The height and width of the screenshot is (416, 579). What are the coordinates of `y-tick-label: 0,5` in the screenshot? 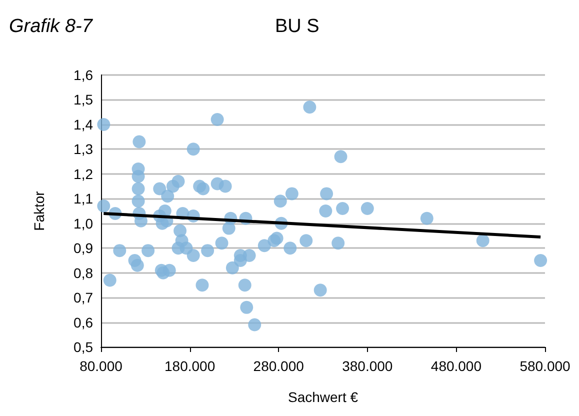 It's located at (84, 347).